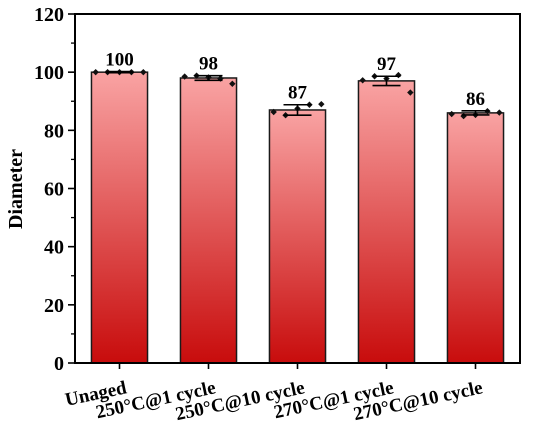  I want to click on bar-value-label: 86, so click(475, 99).